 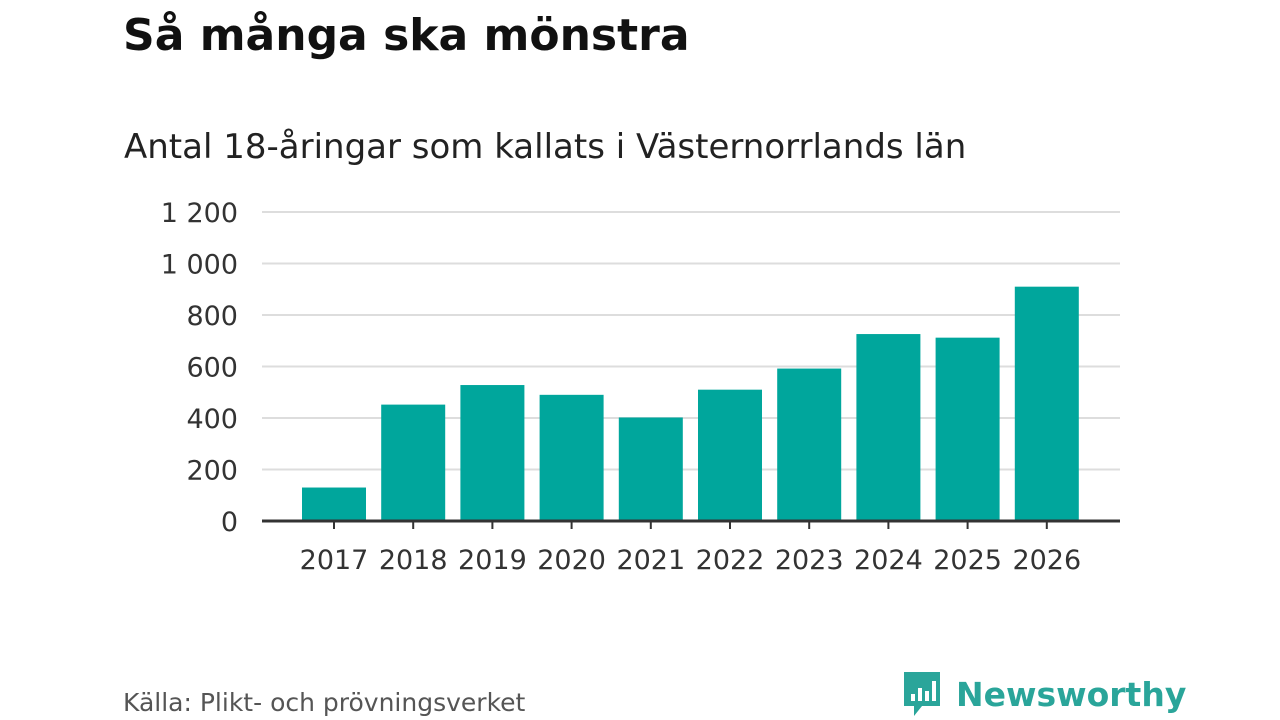 I want to click on brand-name: Newsworthy, so click(x=1071, y=694).